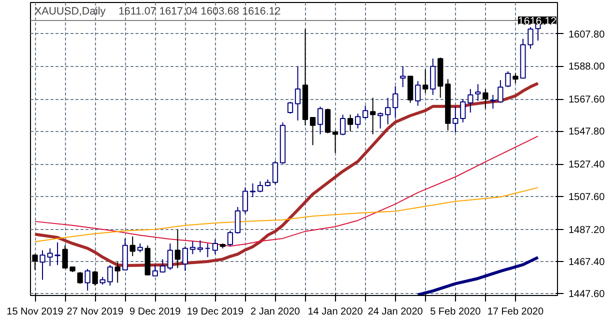  Describe the element at coordinates (587, 230) in the screenshot. I see `y-tick-label: 1487.20` at that location.